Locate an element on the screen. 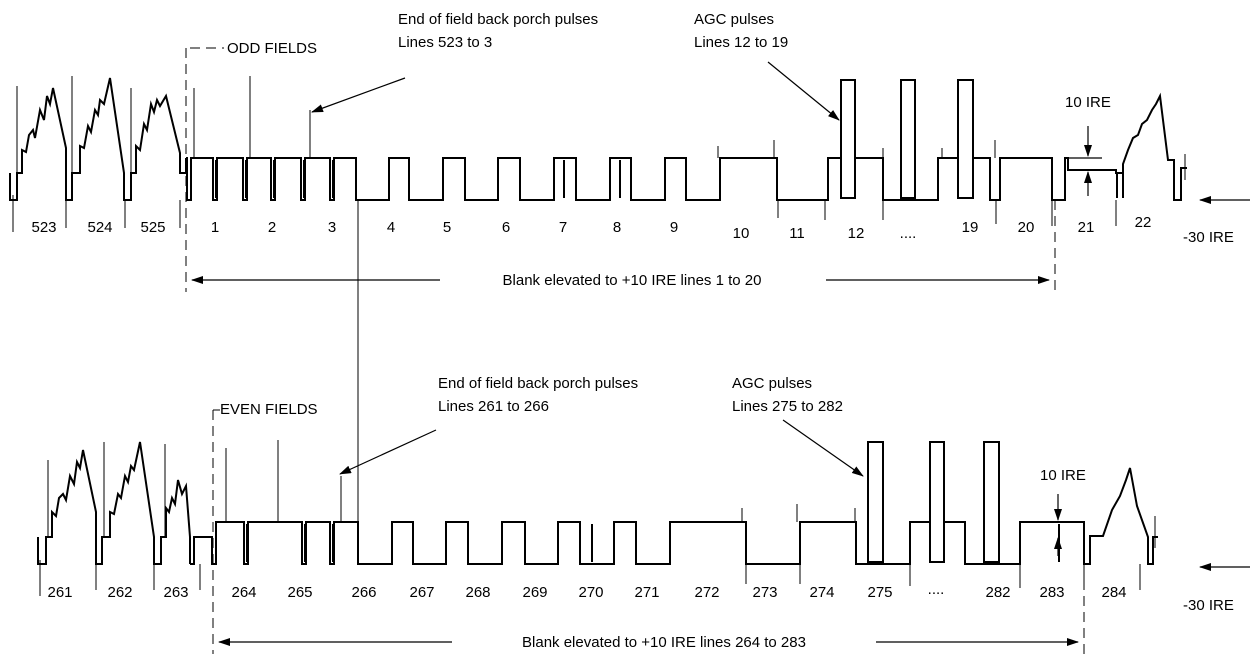  even-sync-waveform is located at coordinates (674, 516).